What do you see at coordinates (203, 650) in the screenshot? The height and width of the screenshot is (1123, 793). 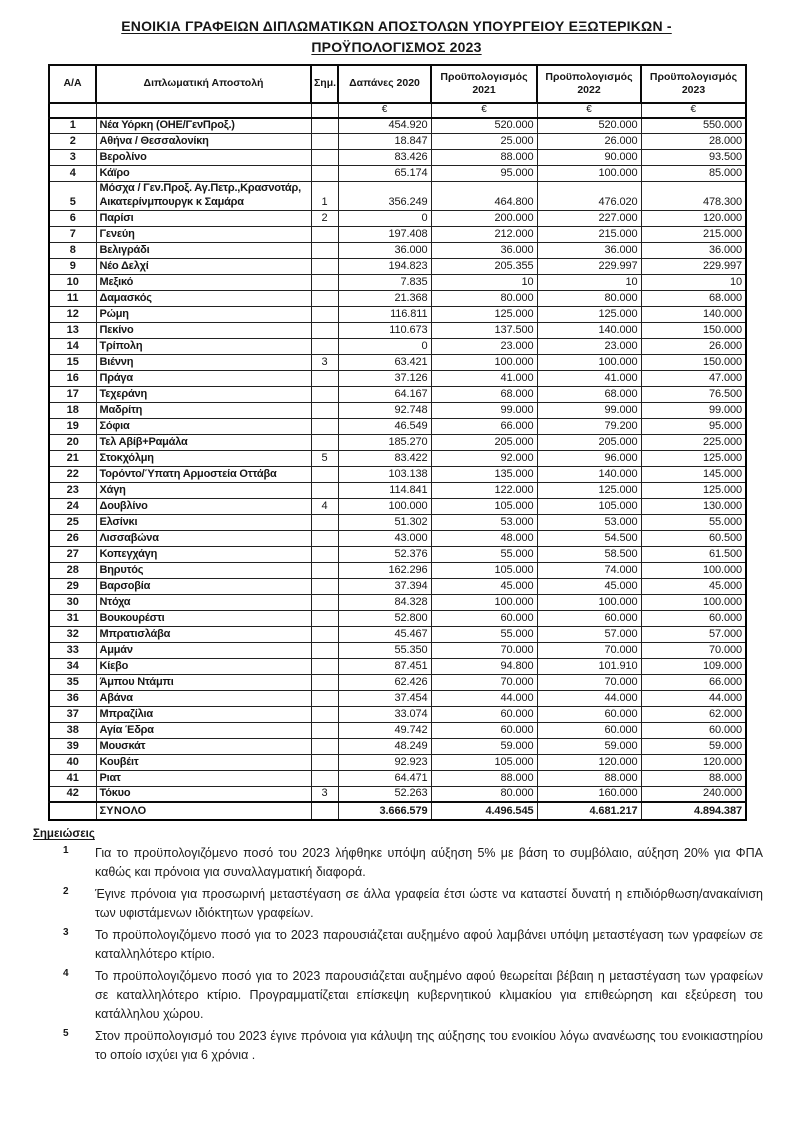 I see `mission-name: Αμμάν` at bounding box center [203, 650].